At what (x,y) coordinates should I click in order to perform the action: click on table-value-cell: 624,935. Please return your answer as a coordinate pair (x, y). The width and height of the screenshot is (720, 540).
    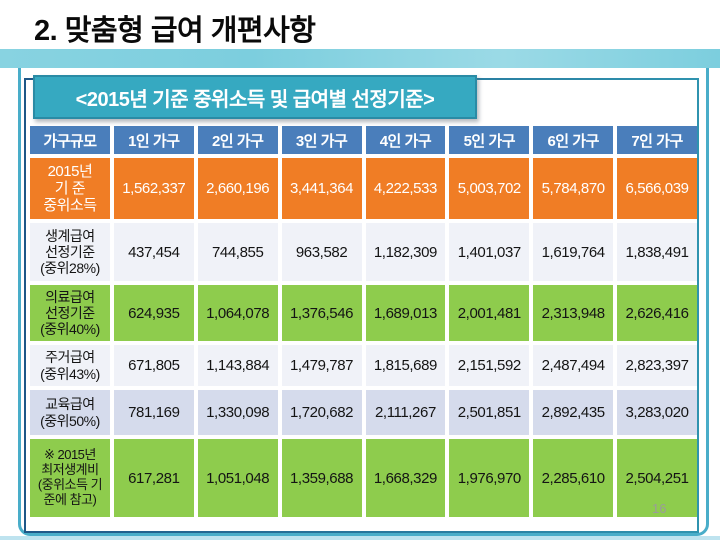
    Looking at the image, I should click on (153, 313).